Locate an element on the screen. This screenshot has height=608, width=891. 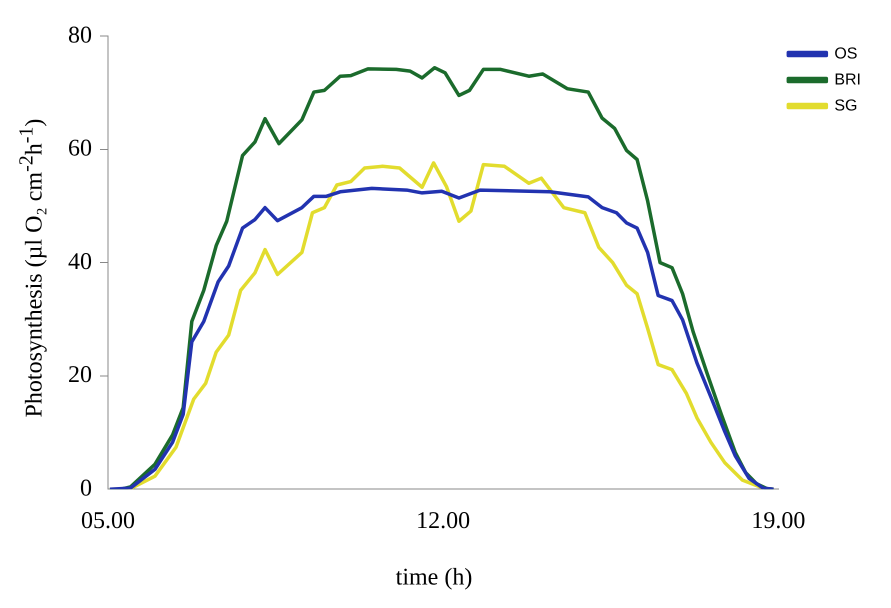
x-tick-label: 19.00 is located at coordinates (778, 521).